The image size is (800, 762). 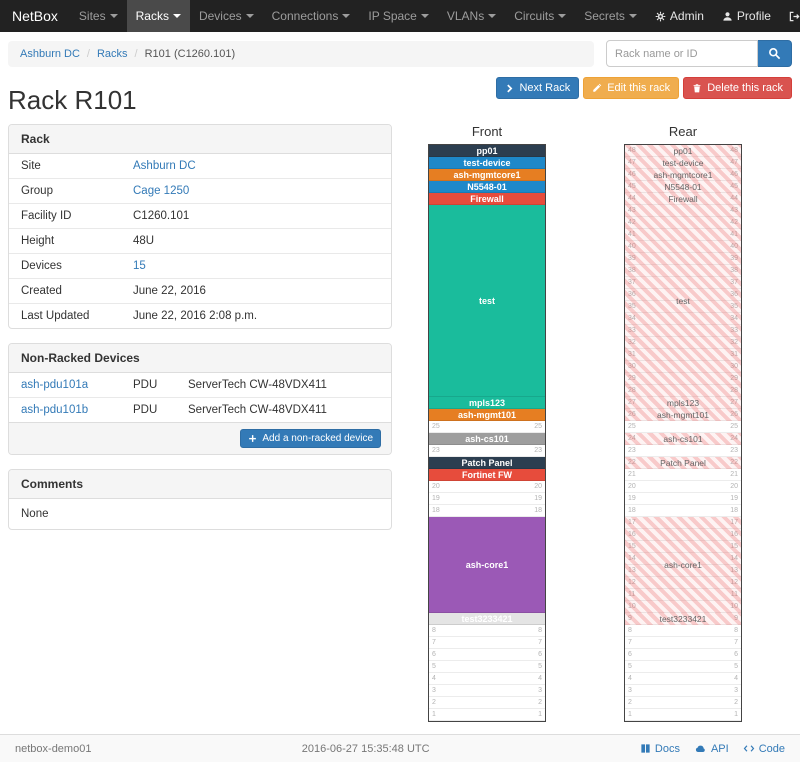 I want to click on nav-item-secrets: Secrets, so click(x=610, y=16).